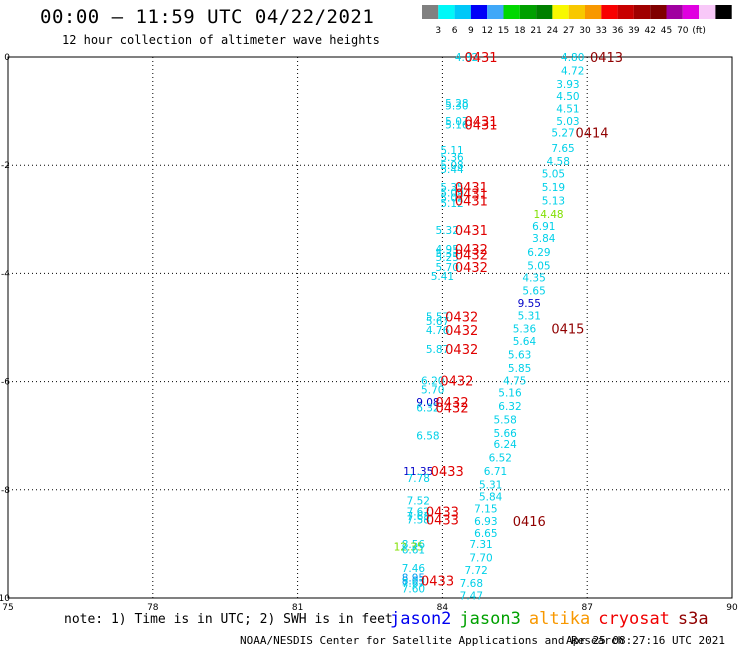  What do you see at coordinates (693, 619) in the screenshot?
I see `satellite-legend-item: s3a` at bounding box center [693, 619].